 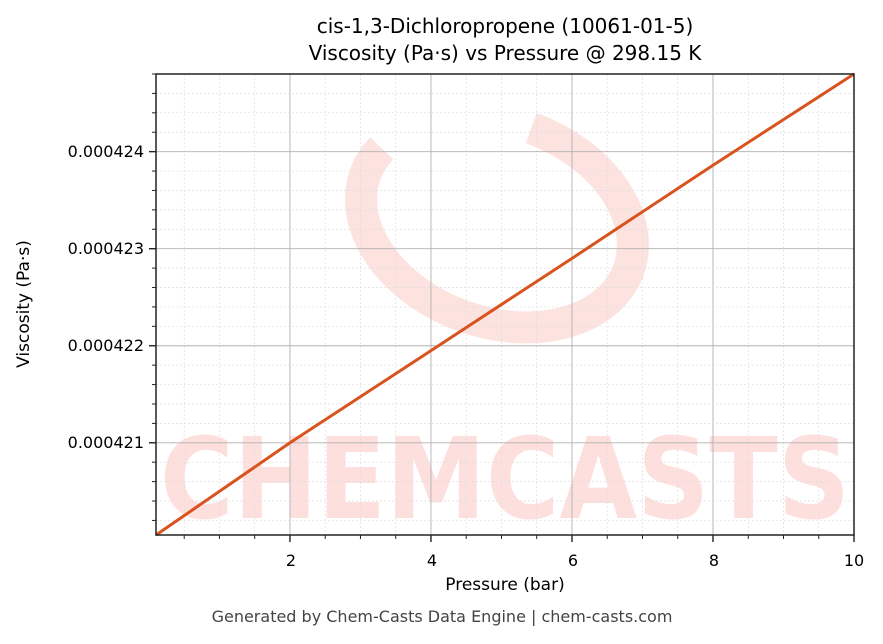 I want to click on y-tick-label: 0.000421, so click(x=106, y=442).